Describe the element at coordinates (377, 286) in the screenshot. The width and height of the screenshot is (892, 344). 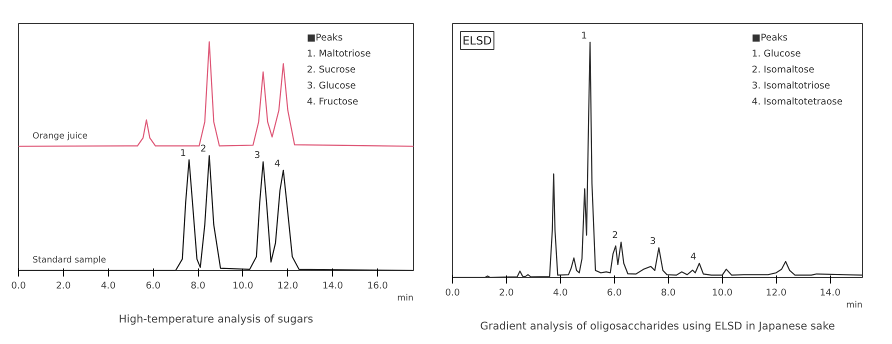
I see `x-tick-label: 16.0` at that location.